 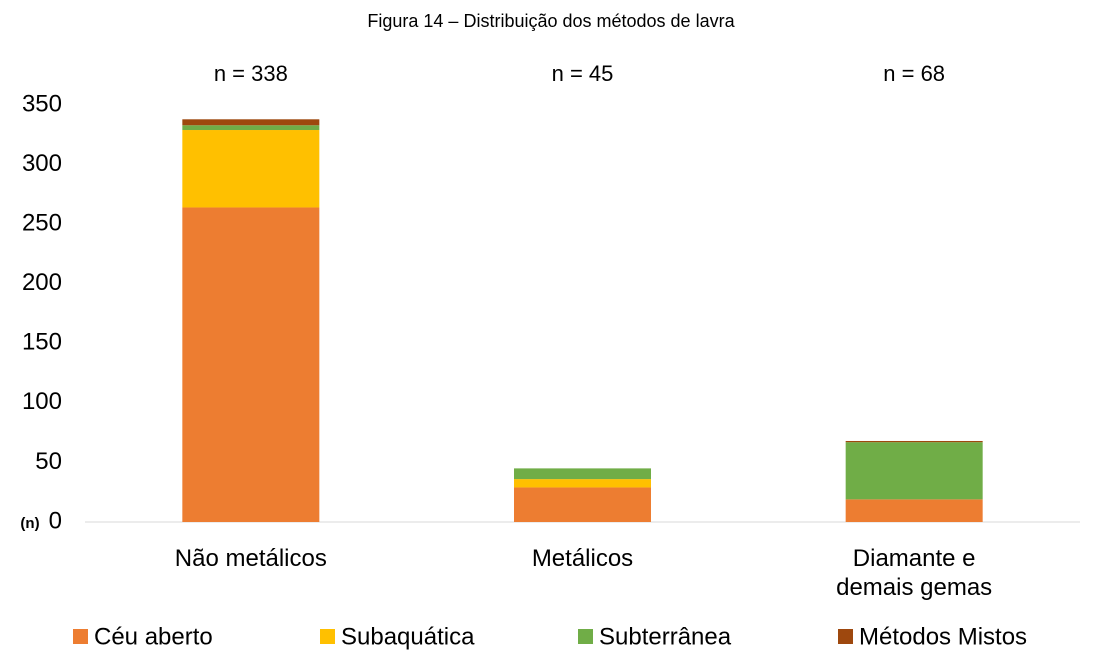 What do you see at coordinates (582, 558) in the screenshot?
I see `x-tick-label: Metálicos` at bounding box center [582, 558].